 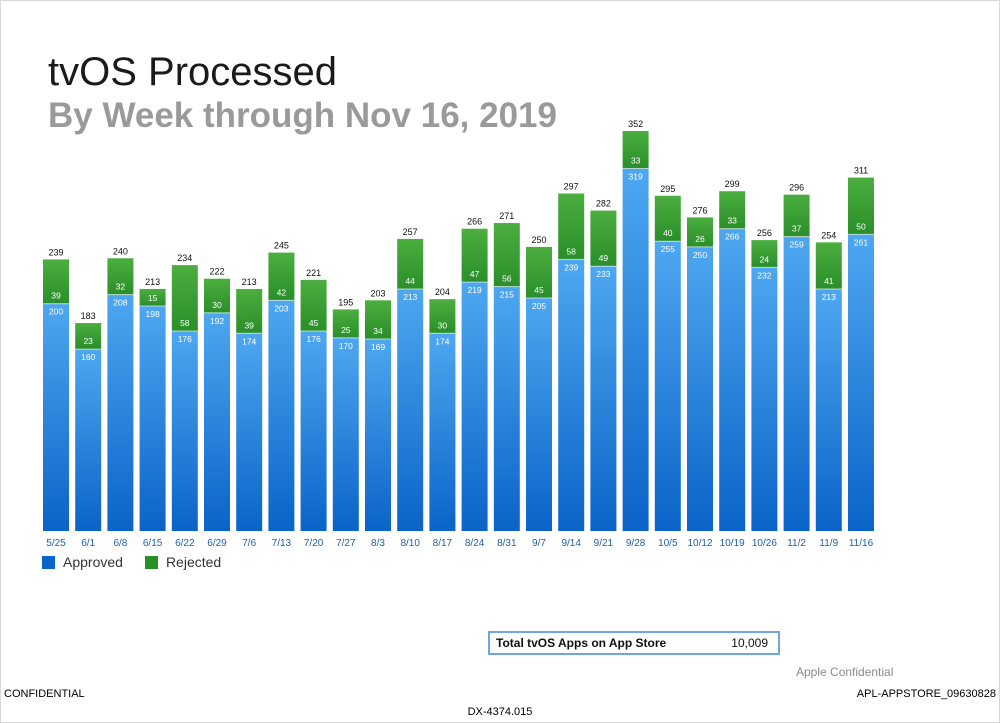 What do you see at coordinates (410, 232) in the screenshot?
I see `total-label: 257` at bounding box center [410, 232].